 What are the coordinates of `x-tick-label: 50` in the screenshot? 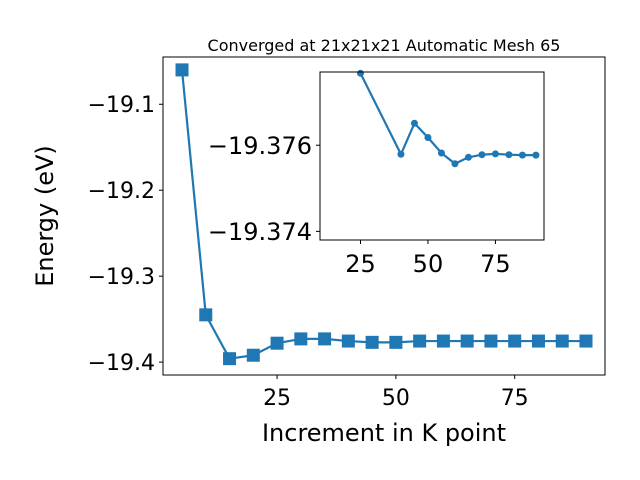 It's located at (396, 398).